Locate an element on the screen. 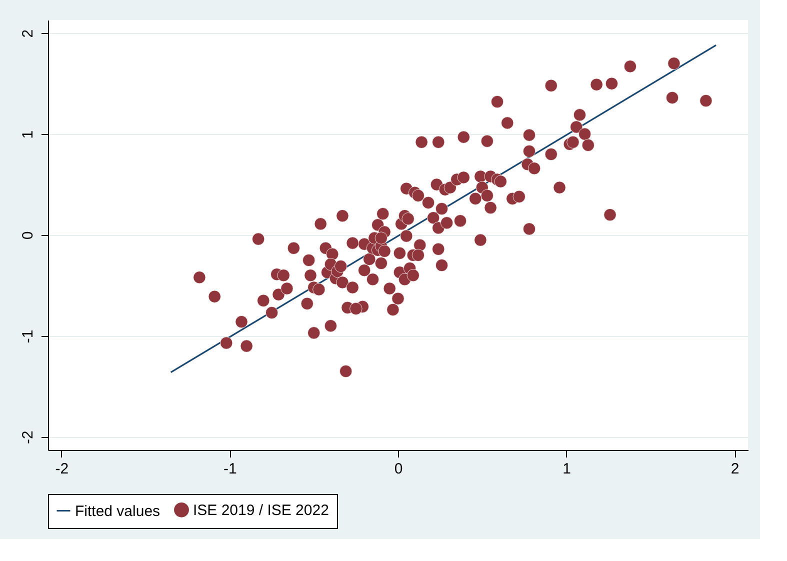  x-tick-label: -2 is located at coordinates (62, 469).